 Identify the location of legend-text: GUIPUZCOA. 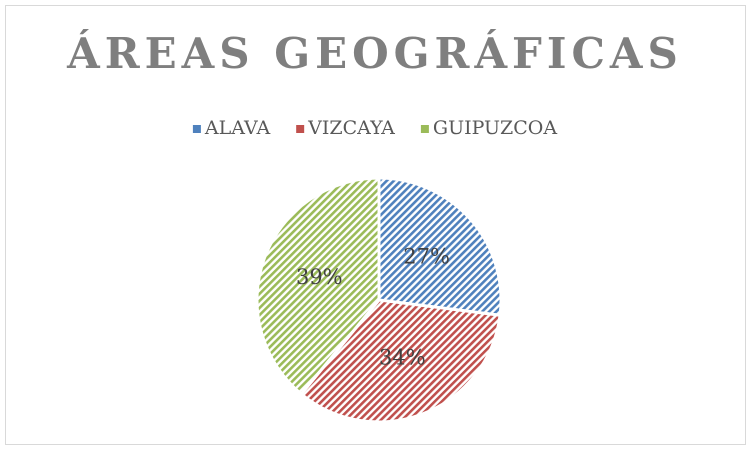
(495, 128).